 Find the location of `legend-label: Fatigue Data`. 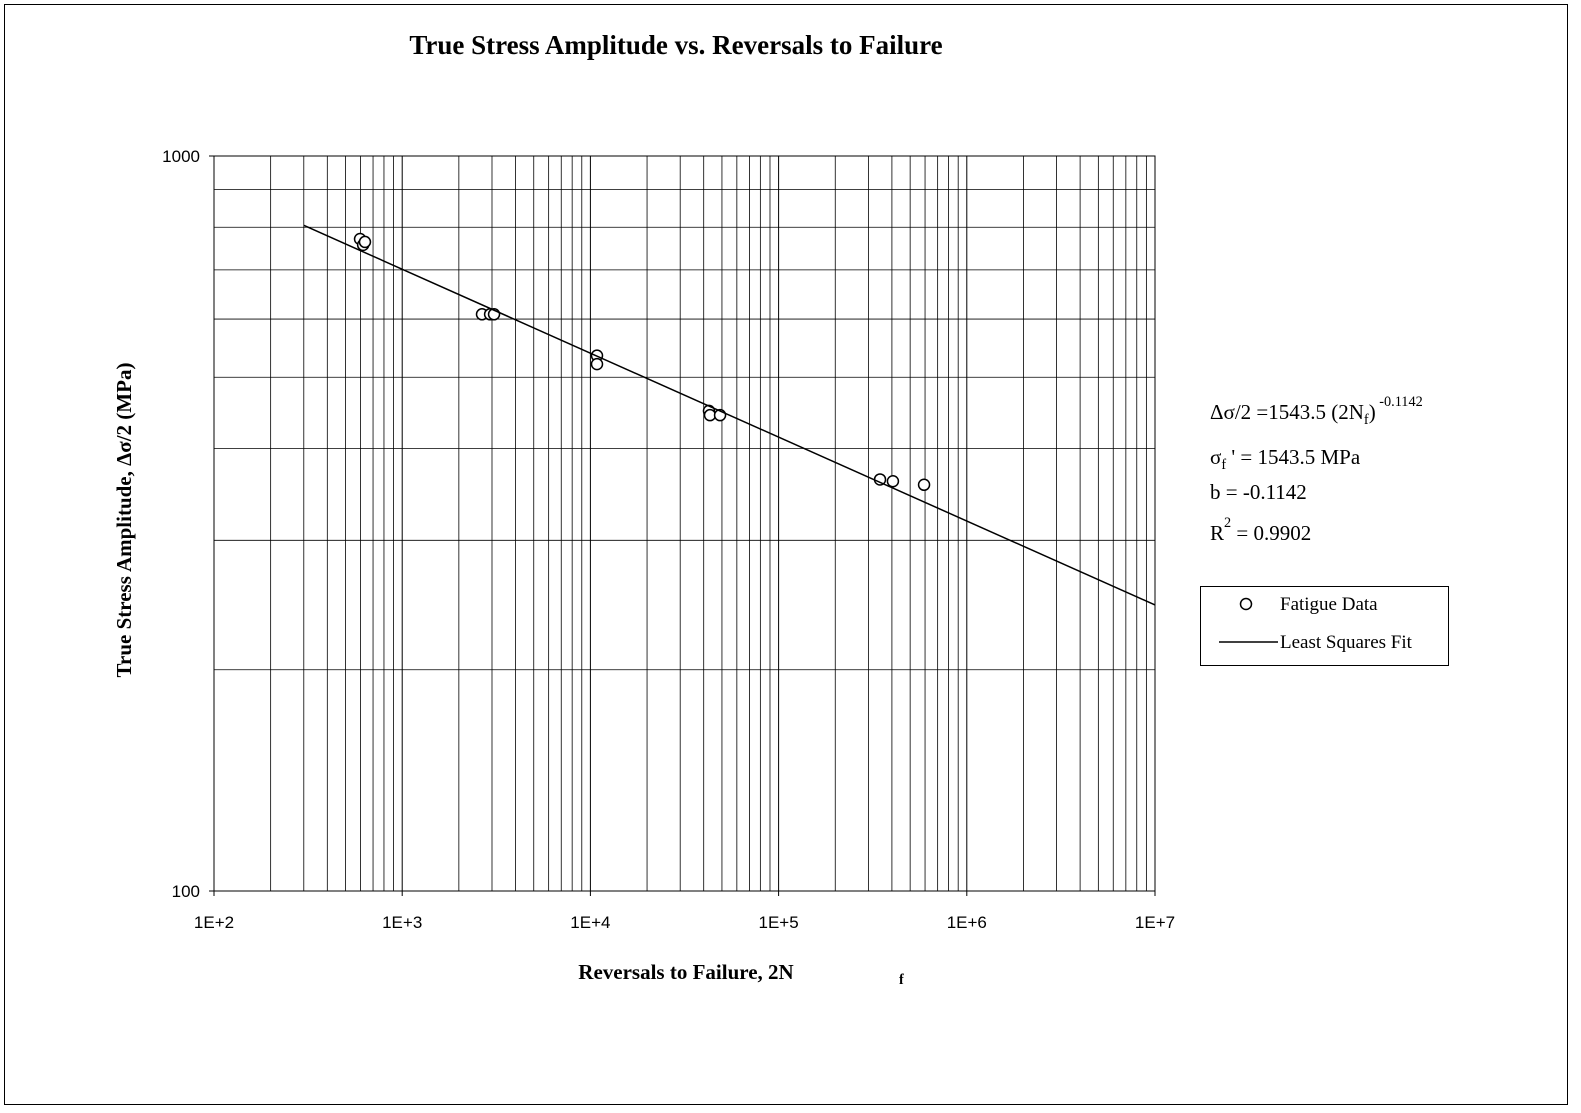

legend-label: Fatigue Data is located at coordinates (1329, 604).